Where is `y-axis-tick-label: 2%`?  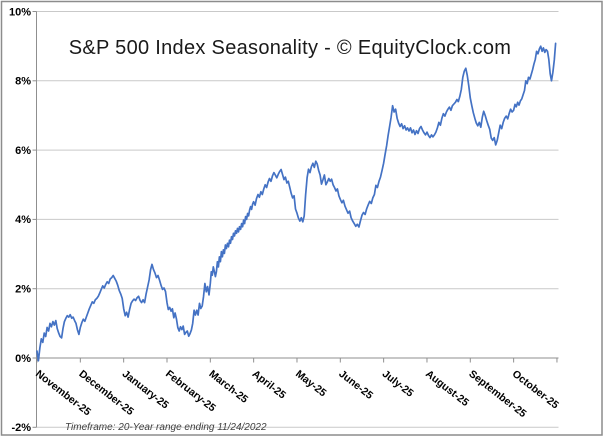 y-axis-tick-label: 2% is located at coordinates (23, 290).